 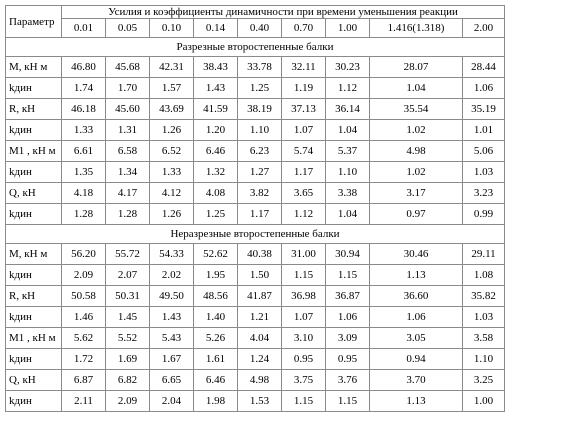 What do you see at coordinates (259, 109) in the screenshot?
I see `table-cell: 38.19` at bounding box center [259, 109].